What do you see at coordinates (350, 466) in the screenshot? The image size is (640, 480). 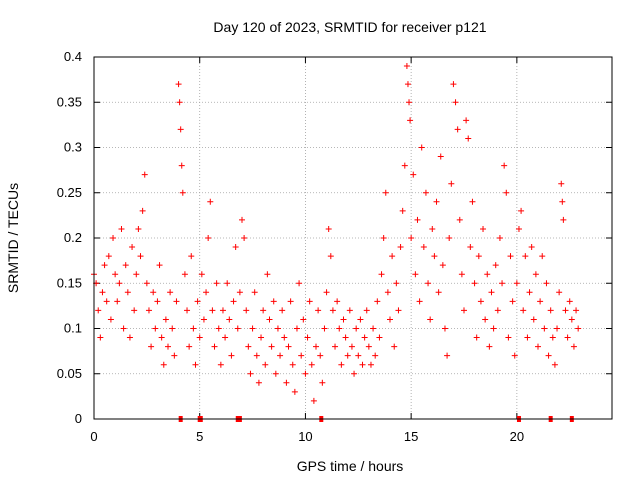 I see `x-axis-title: GPS time / hours` at bounding box center [350, 466].